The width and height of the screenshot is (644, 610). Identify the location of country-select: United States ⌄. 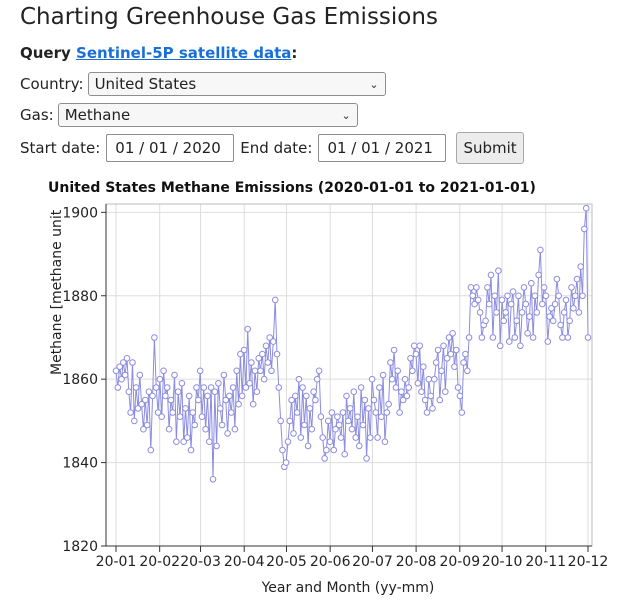
(236, 84).